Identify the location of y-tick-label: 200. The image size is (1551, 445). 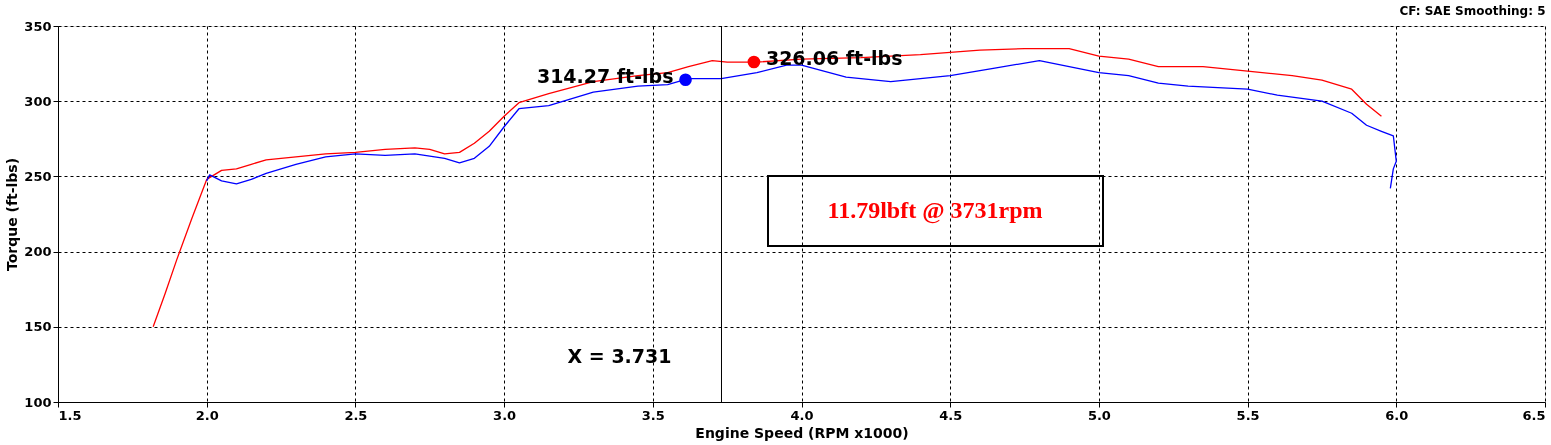
(38, 252).